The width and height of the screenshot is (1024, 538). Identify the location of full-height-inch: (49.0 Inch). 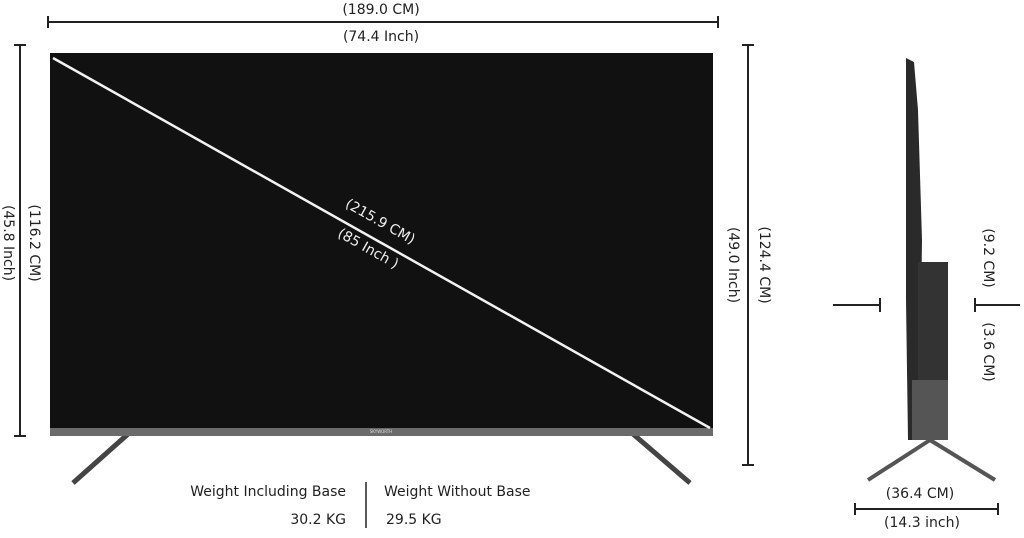
(733, 265).